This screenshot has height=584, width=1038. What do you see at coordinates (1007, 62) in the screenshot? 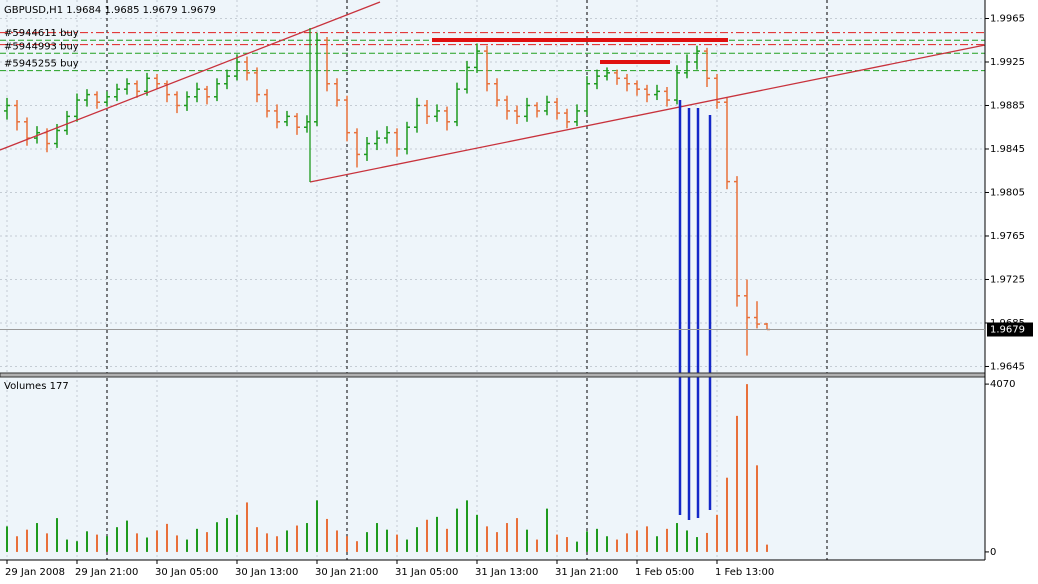
I see `y-tick-label: 1.9925` at bounding box center [1007, 62].